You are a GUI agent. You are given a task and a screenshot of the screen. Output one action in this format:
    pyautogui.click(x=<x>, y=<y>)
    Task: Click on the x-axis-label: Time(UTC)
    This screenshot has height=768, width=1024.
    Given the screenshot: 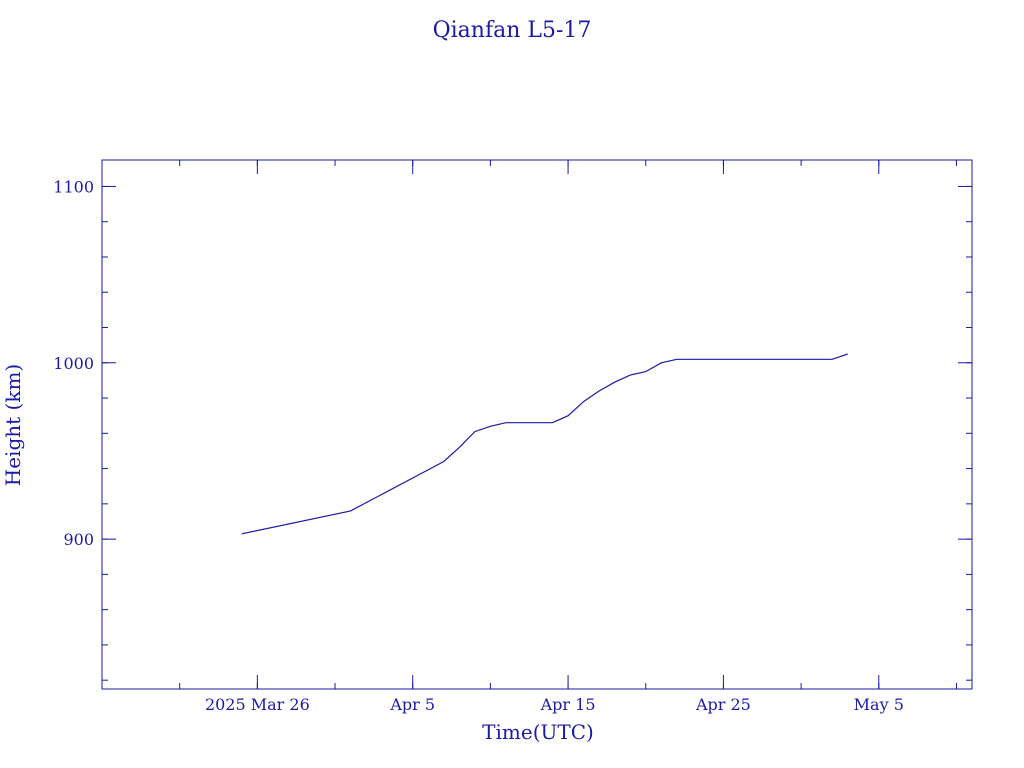 What is the action you would take?
    pyautogui.click(x=538, y=732)
    